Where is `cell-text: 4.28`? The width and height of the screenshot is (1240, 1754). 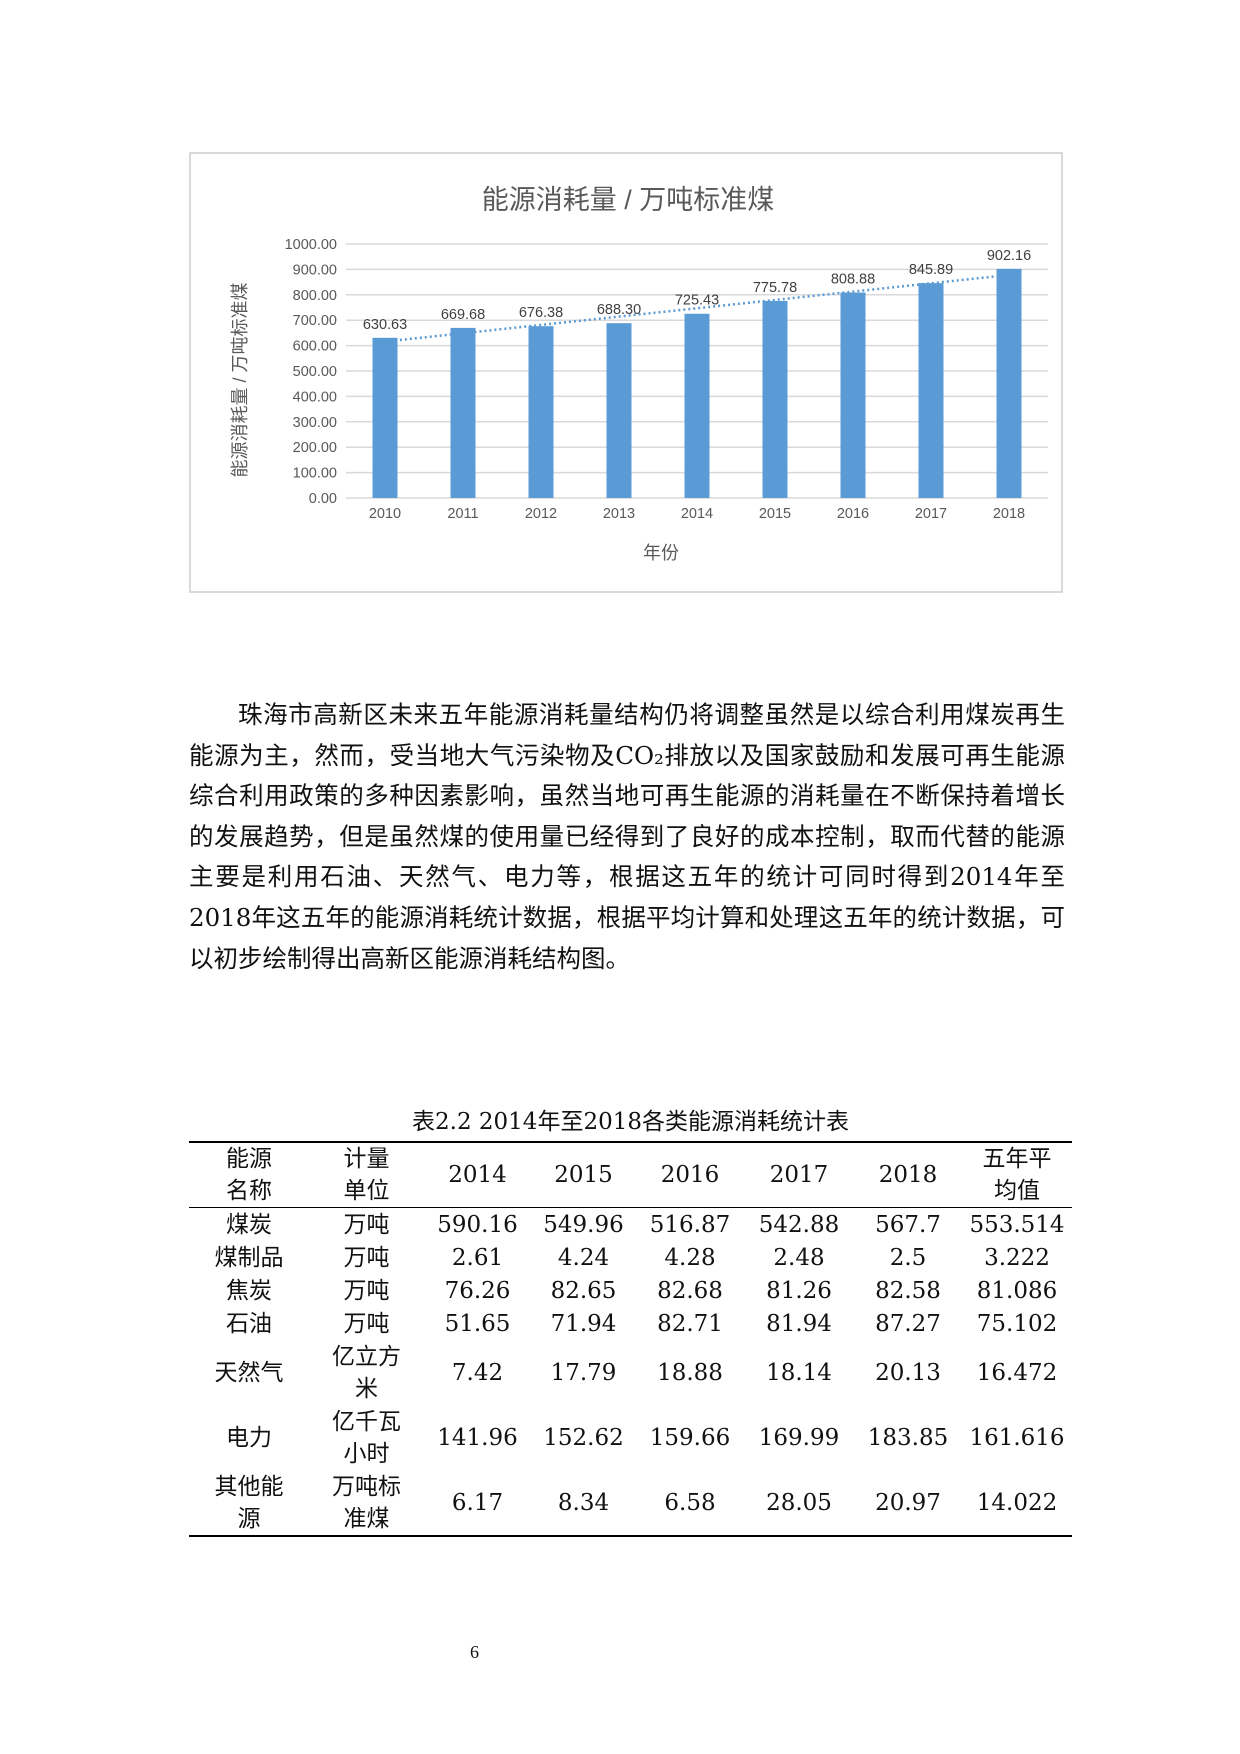 cell-text: 4.28 is located at coordinates (690, 1257).